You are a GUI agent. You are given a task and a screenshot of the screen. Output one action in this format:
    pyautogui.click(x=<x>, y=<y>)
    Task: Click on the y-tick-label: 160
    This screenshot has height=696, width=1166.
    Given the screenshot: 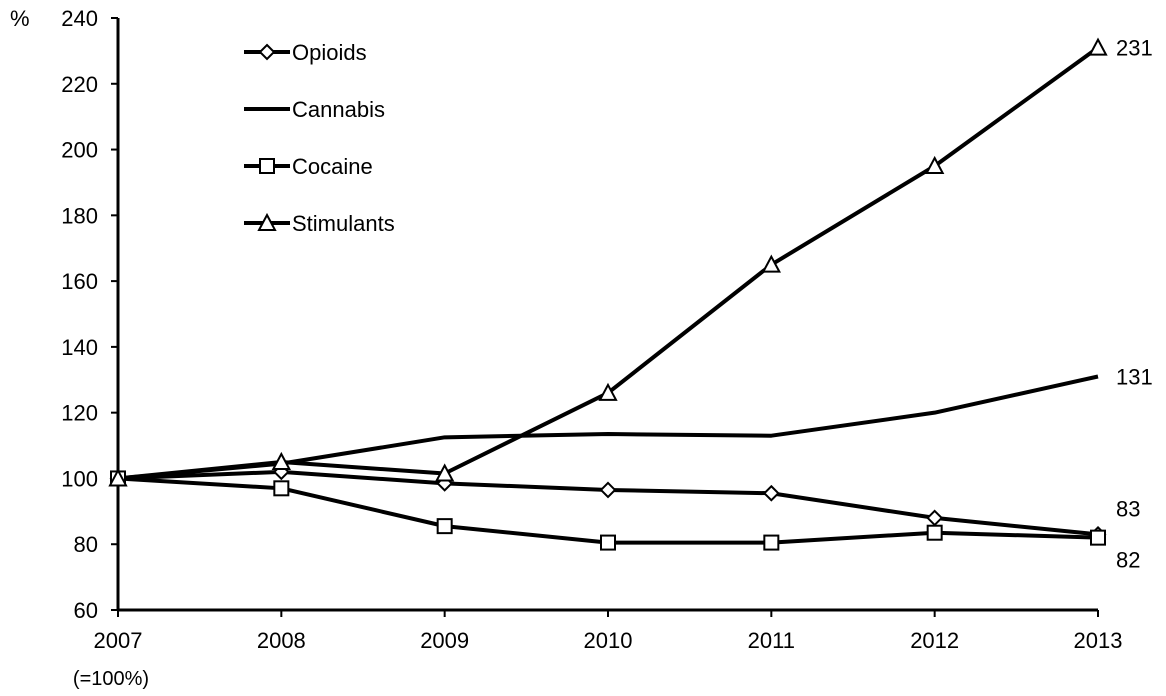 What is the action you would take?
    pyautogui.click(x=79, y=281)
    